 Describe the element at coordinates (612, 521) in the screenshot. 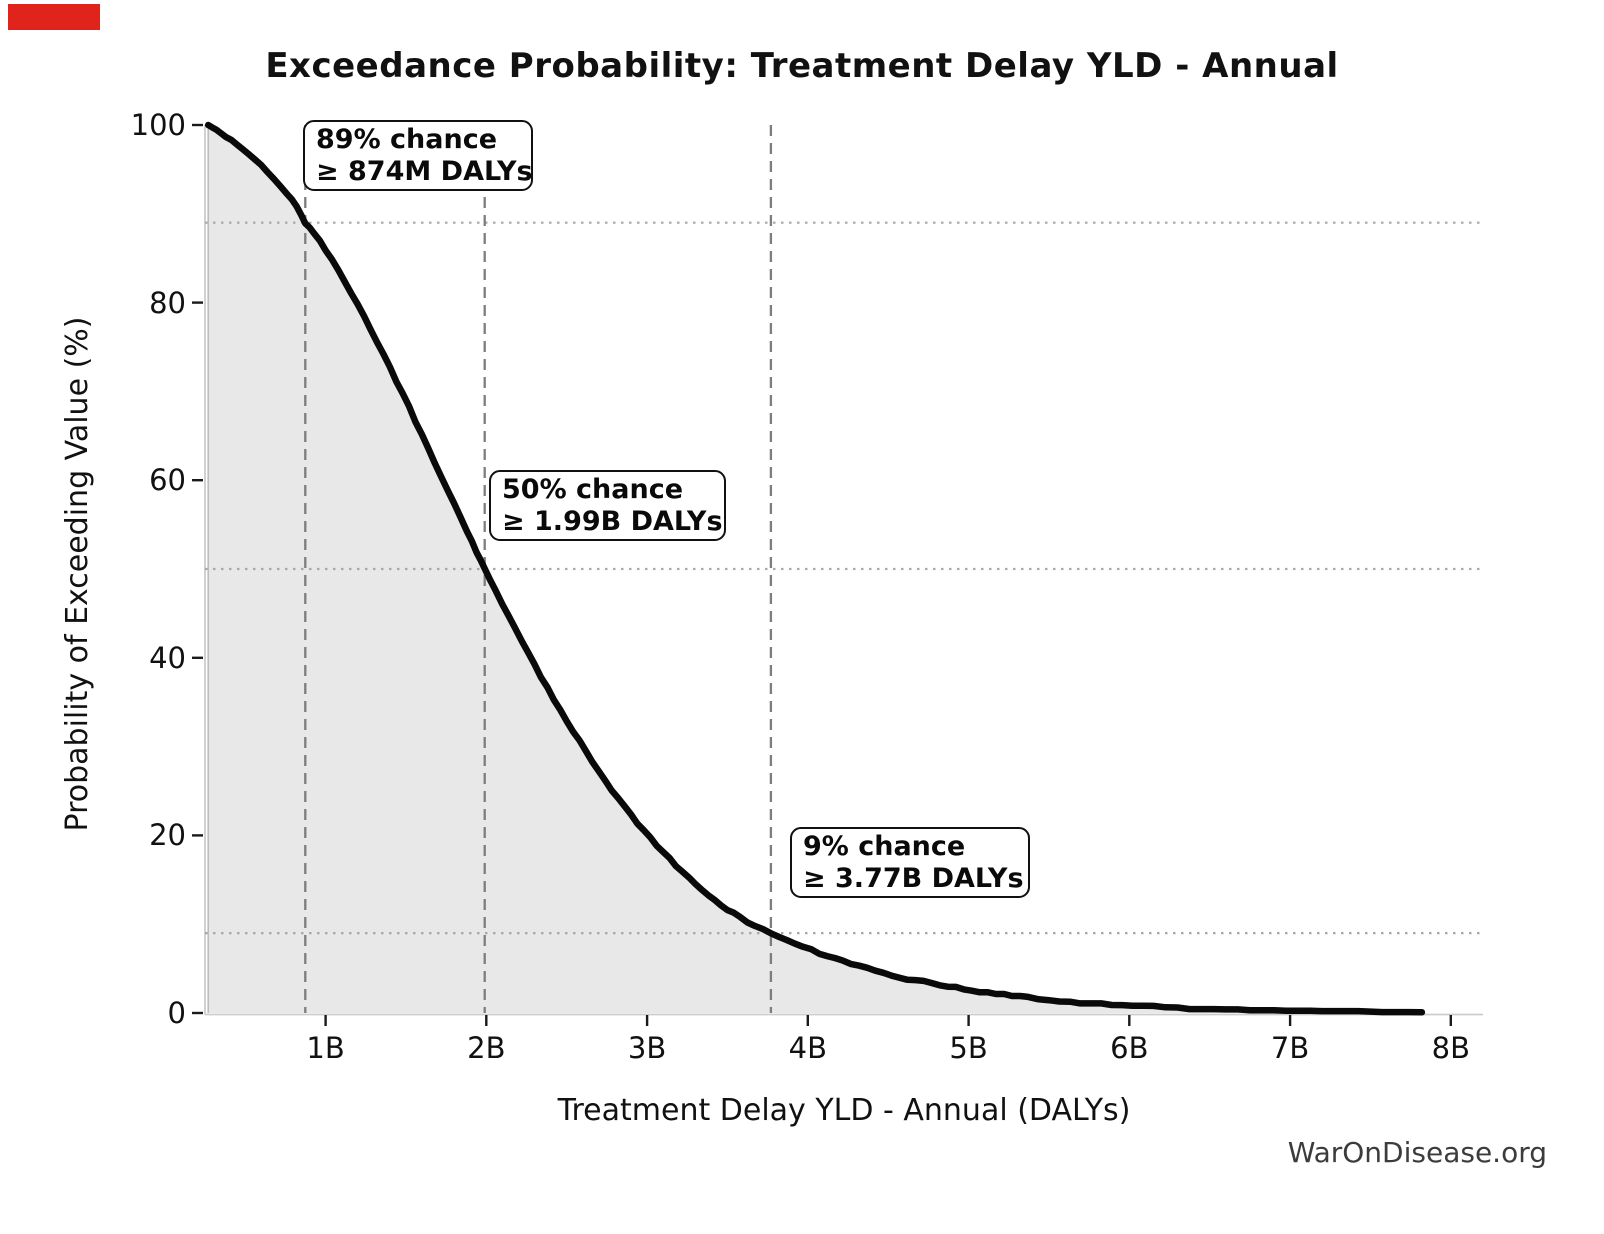

I see `annotation-value-text: ≥ 1.99B DALYs` at that location.